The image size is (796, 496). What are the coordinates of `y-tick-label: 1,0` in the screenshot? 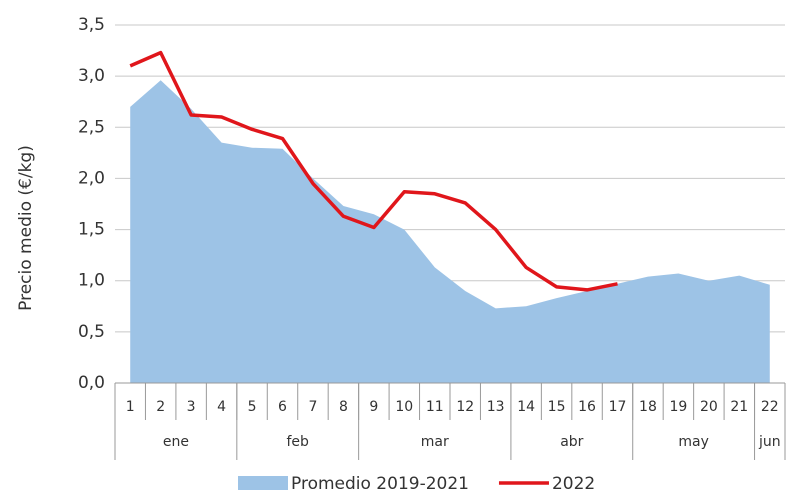 It's located at (91, 281).